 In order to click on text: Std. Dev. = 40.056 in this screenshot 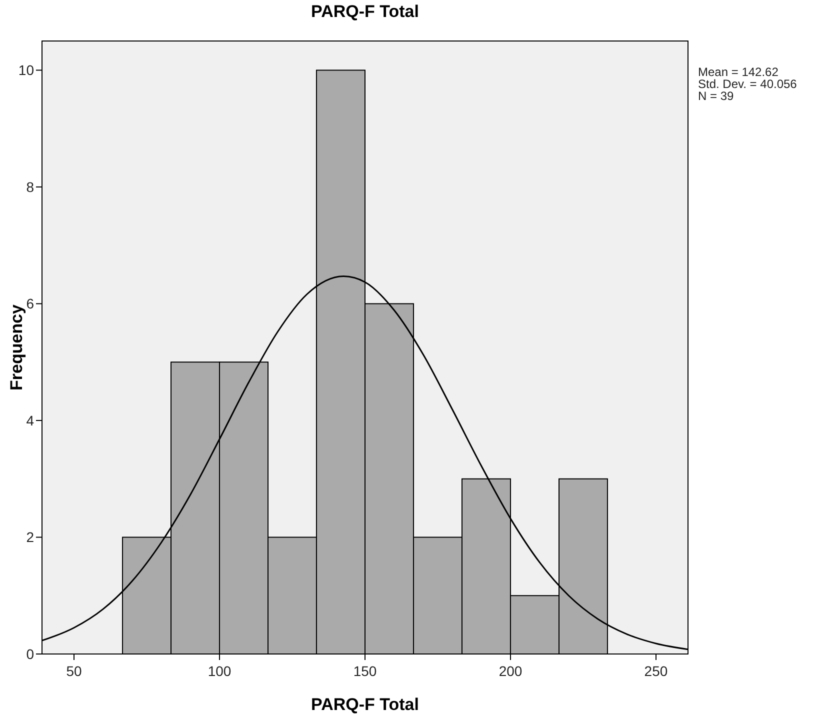, I will do `click(748, 84)`.